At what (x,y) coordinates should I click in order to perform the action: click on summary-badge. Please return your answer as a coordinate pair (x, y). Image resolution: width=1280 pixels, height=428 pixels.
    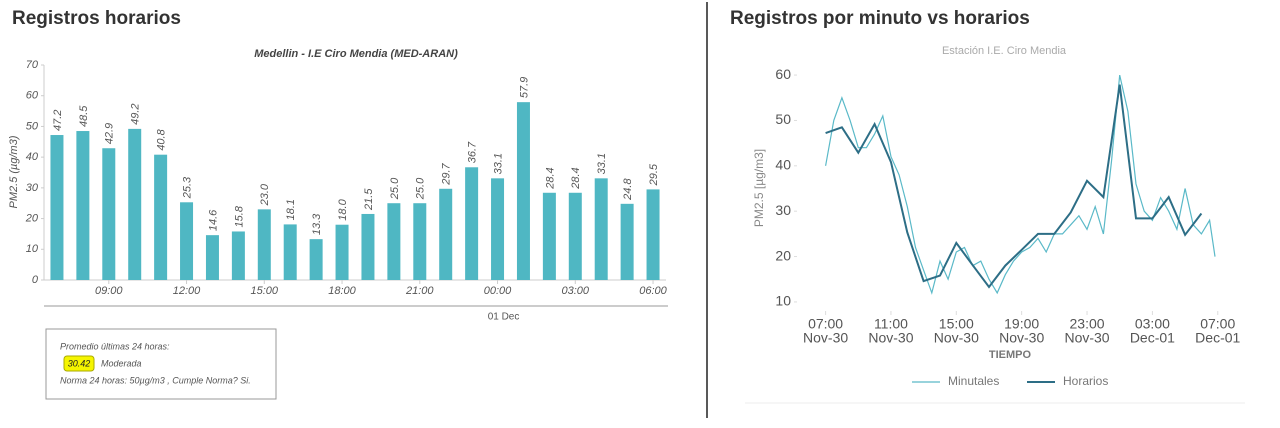
    Looking at the image, I should click on (79, 363).